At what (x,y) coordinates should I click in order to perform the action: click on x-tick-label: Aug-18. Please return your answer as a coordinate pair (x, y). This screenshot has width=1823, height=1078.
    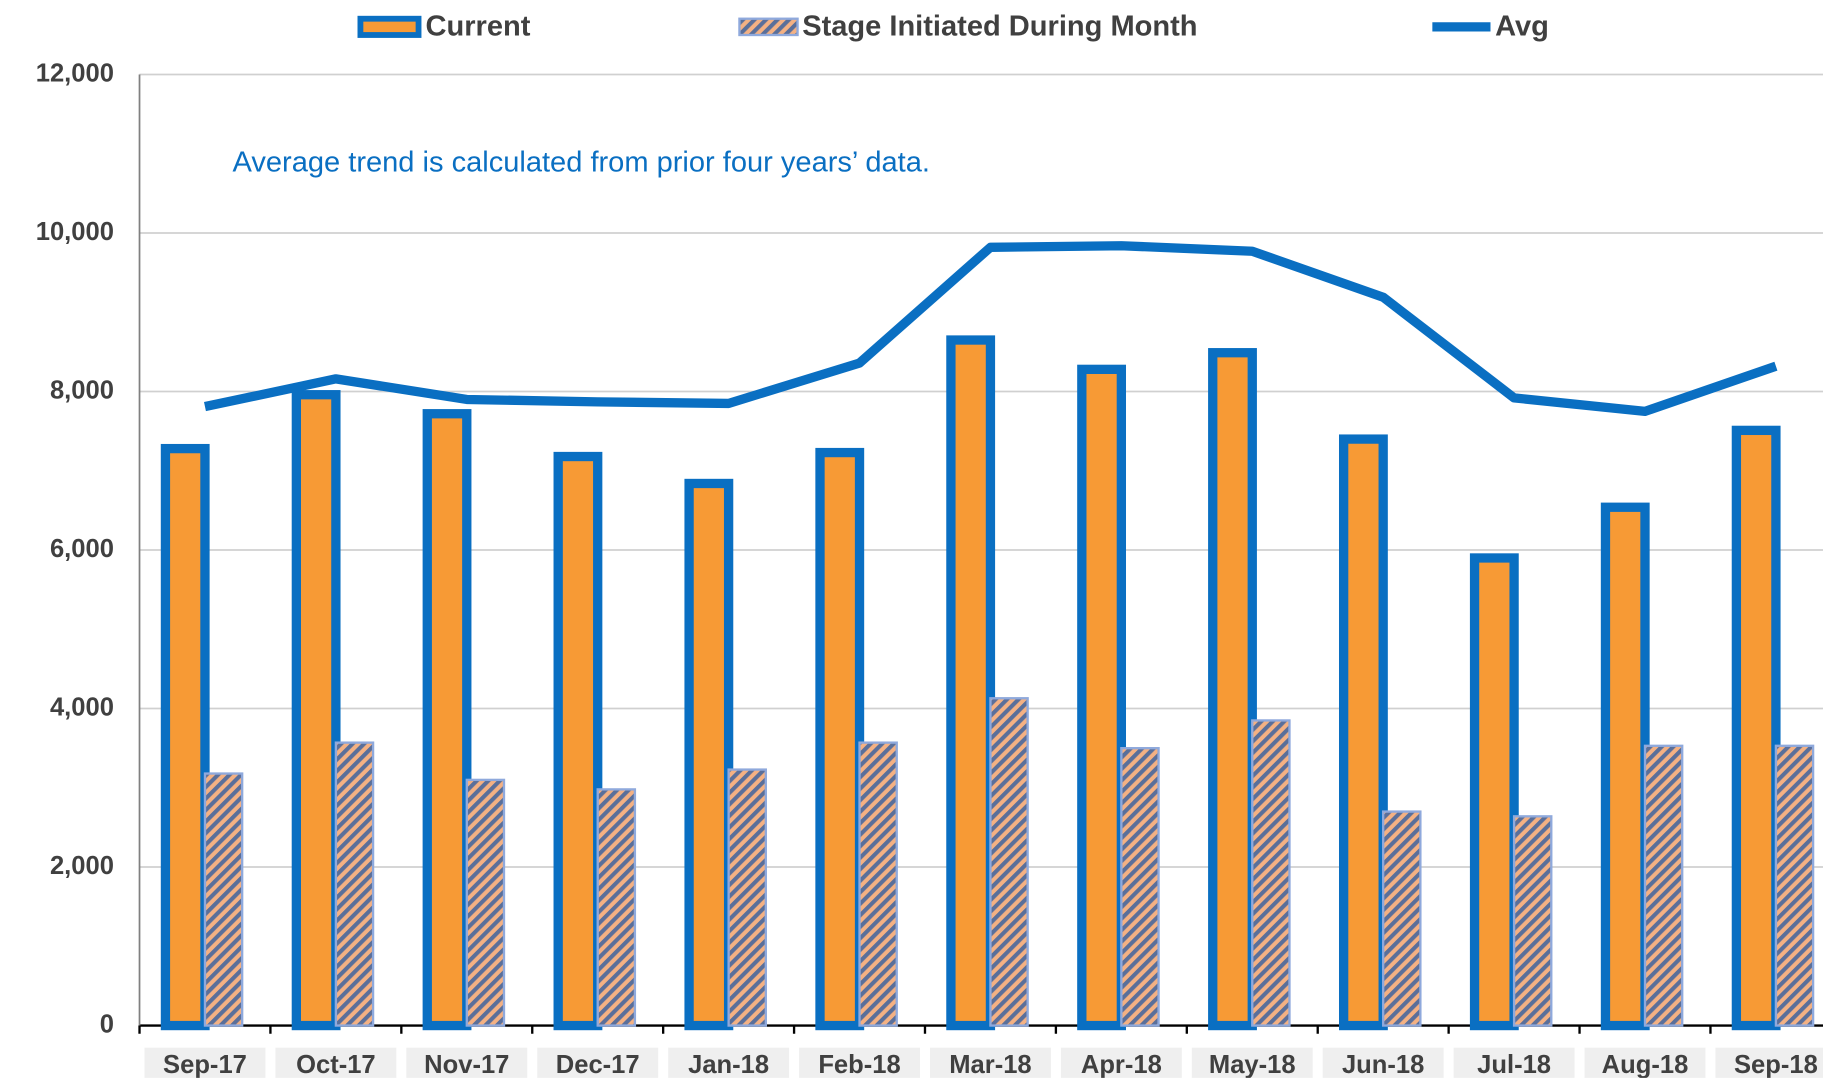
    Looking at the image, I should click on (1645, 1064).